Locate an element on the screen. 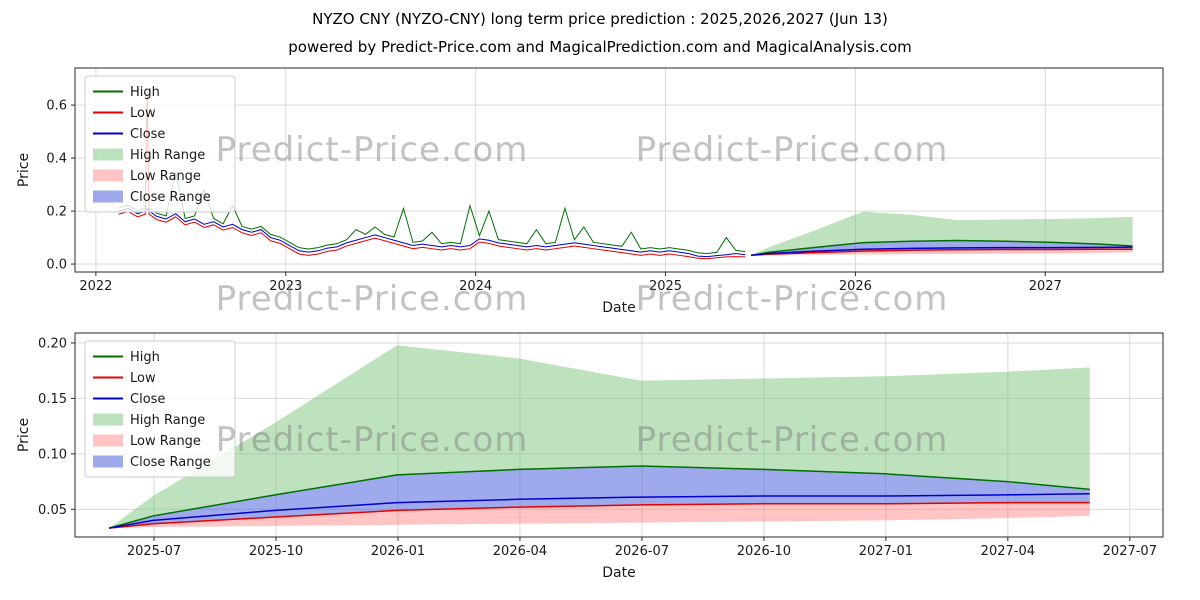 This screenshot has height=600, width=1200. y-tick-label: 0.15 is located at coordinates (52, 399).